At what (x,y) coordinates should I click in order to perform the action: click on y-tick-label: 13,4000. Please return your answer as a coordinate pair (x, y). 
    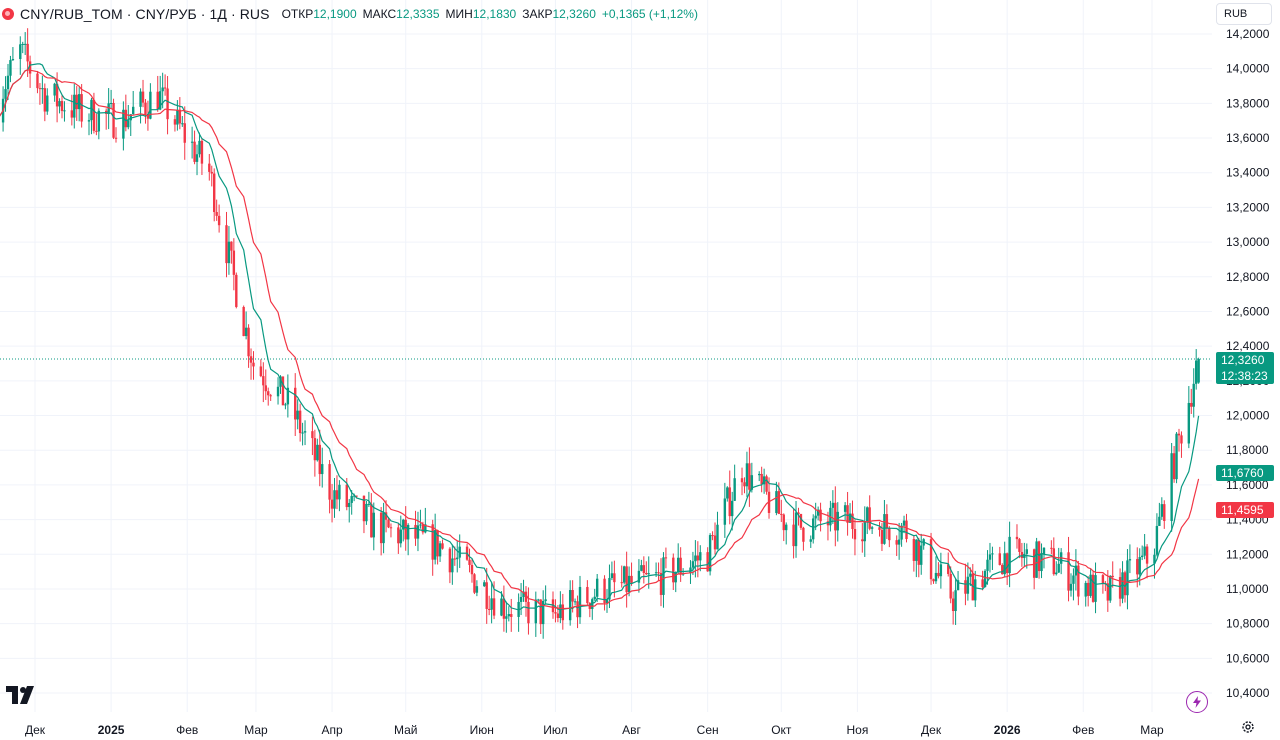
    Looking at the image, I should click on (1248, 173).